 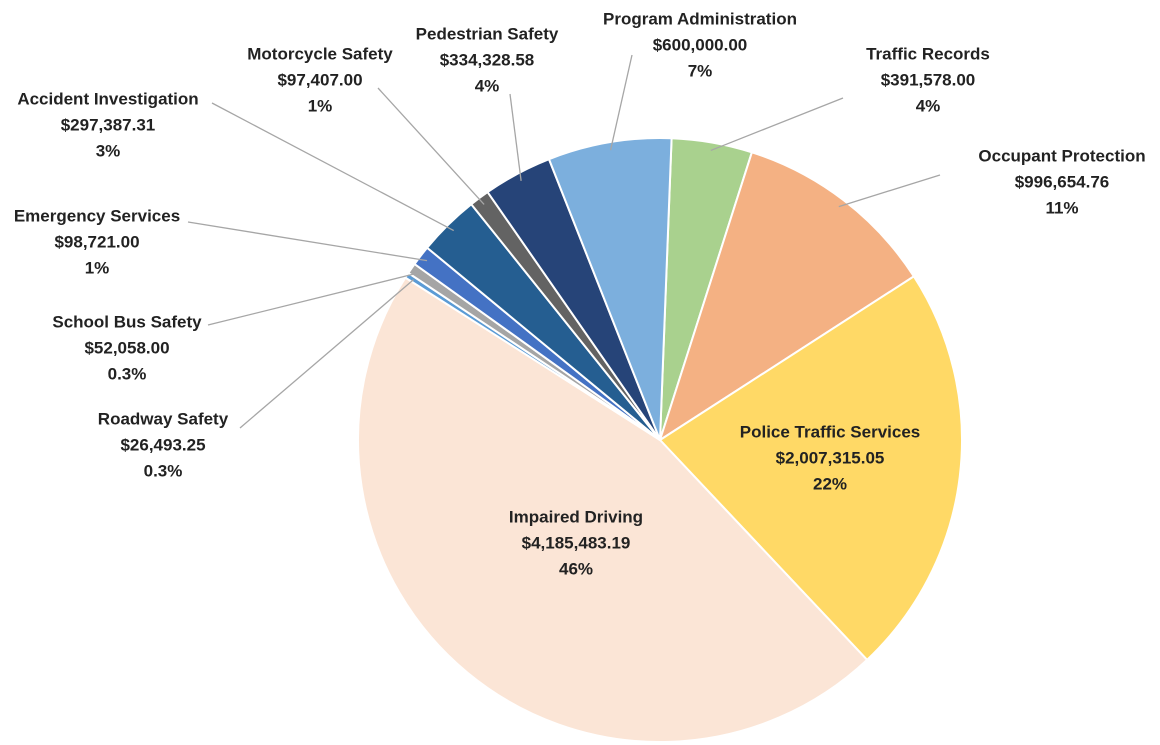 What do you see at coordinates (700, 70) in the screenshot?
I see `percent-label: 7%` at bounding box center [700, 70].